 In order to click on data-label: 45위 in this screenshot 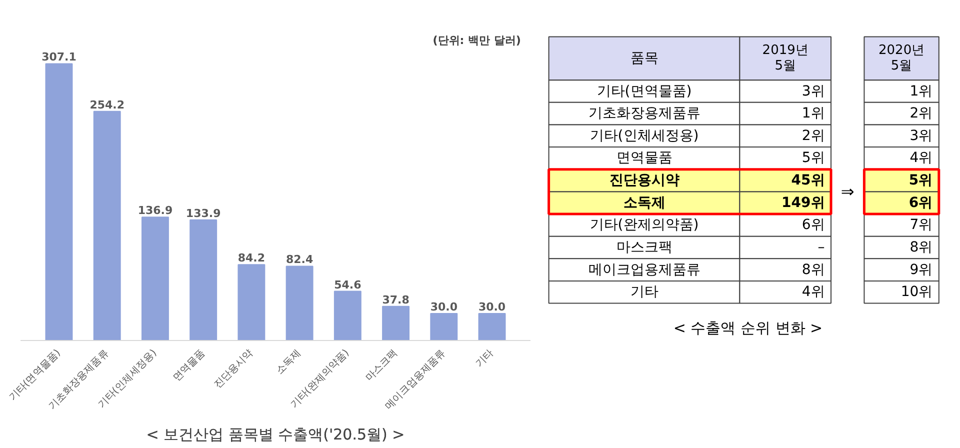, I will do `click(808, 180)`.